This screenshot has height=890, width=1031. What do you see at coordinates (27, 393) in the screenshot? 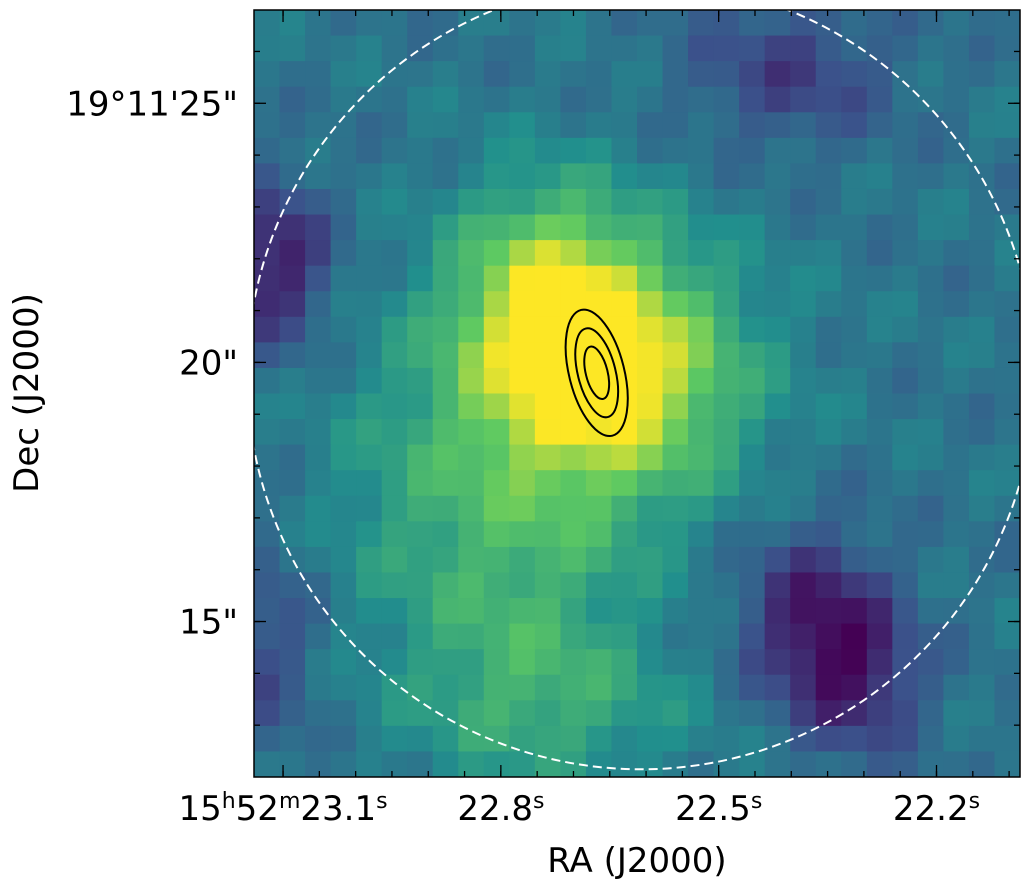
I see `y-axis-label: Dec (J2000)` at bounding box center [27, 393].